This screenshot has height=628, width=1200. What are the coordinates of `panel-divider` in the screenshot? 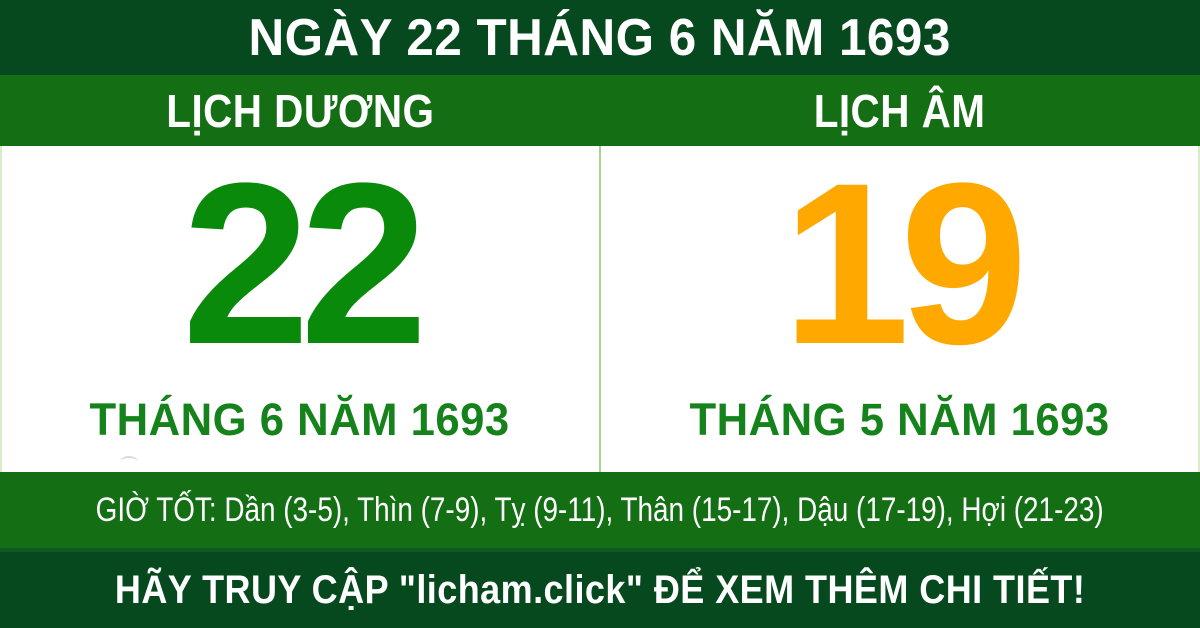 It's located at (600, 309).